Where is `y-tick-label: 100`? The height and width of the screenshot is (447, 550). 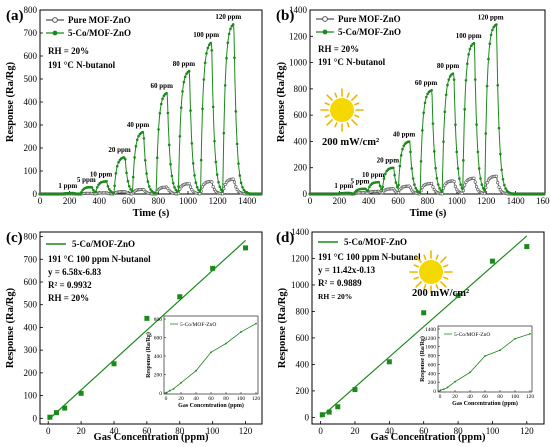 y-tick-label: 100 is located at coordinates (31, 396).